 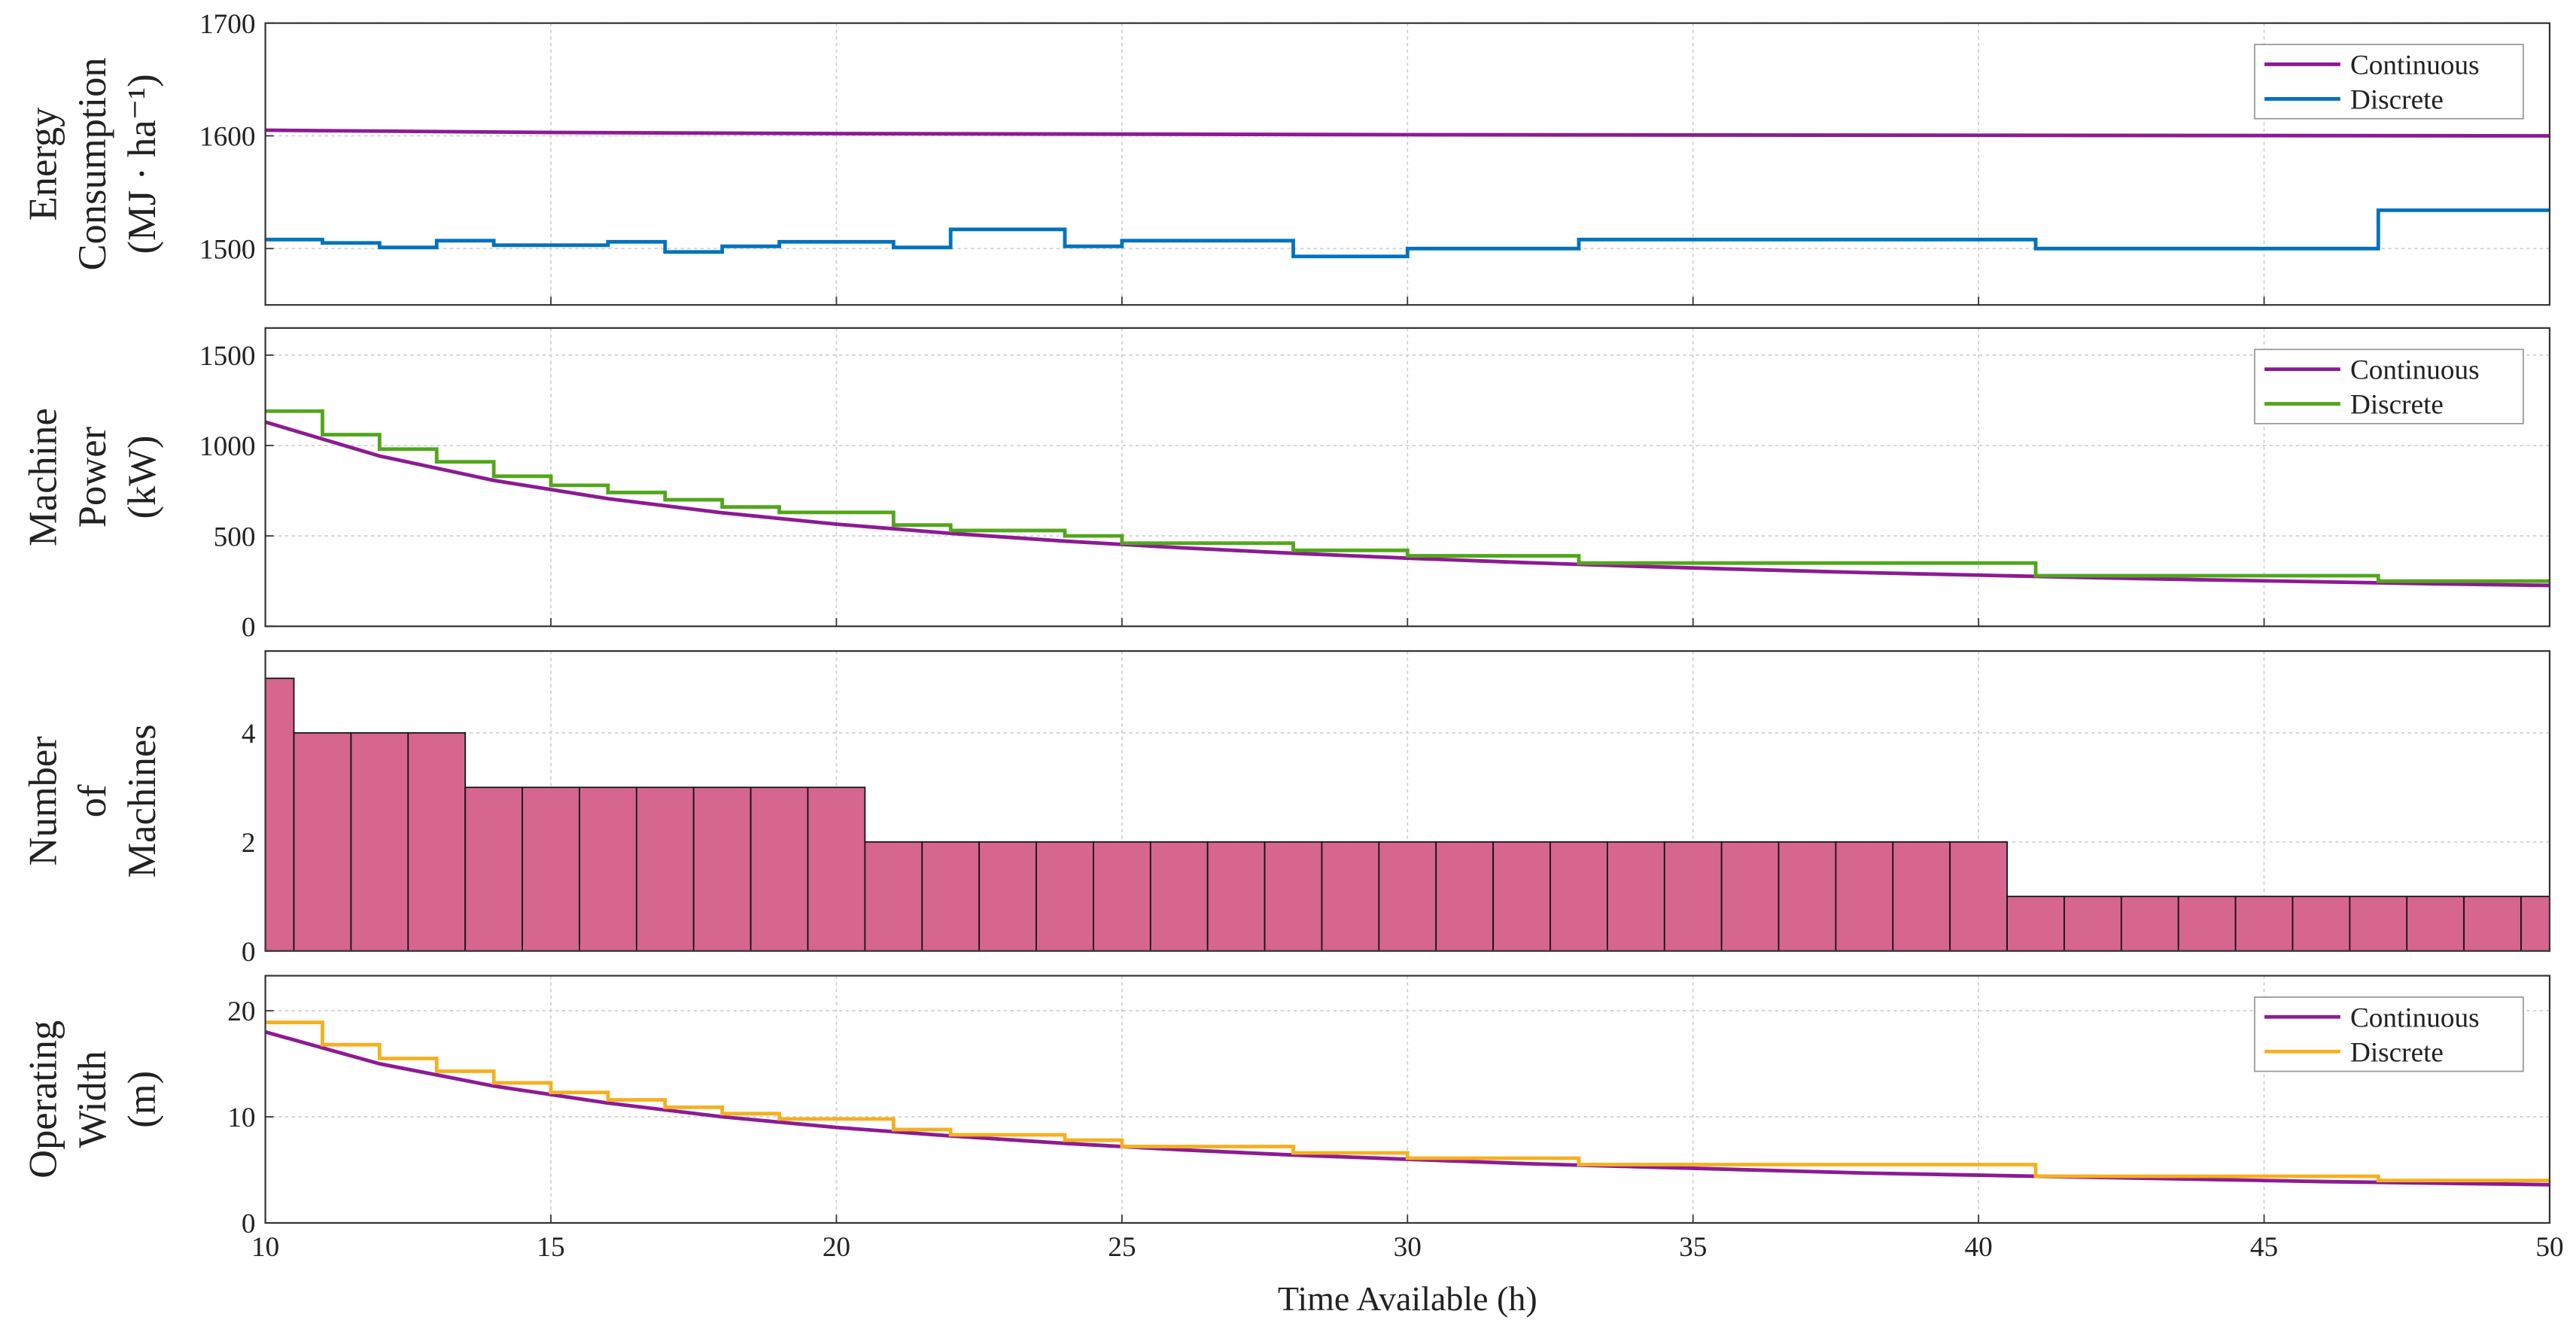 What do you see at coordinates (1122, 1247) in the screenshot?
I see `x-tick-label: 25` at bounding box center [1122, 1247].